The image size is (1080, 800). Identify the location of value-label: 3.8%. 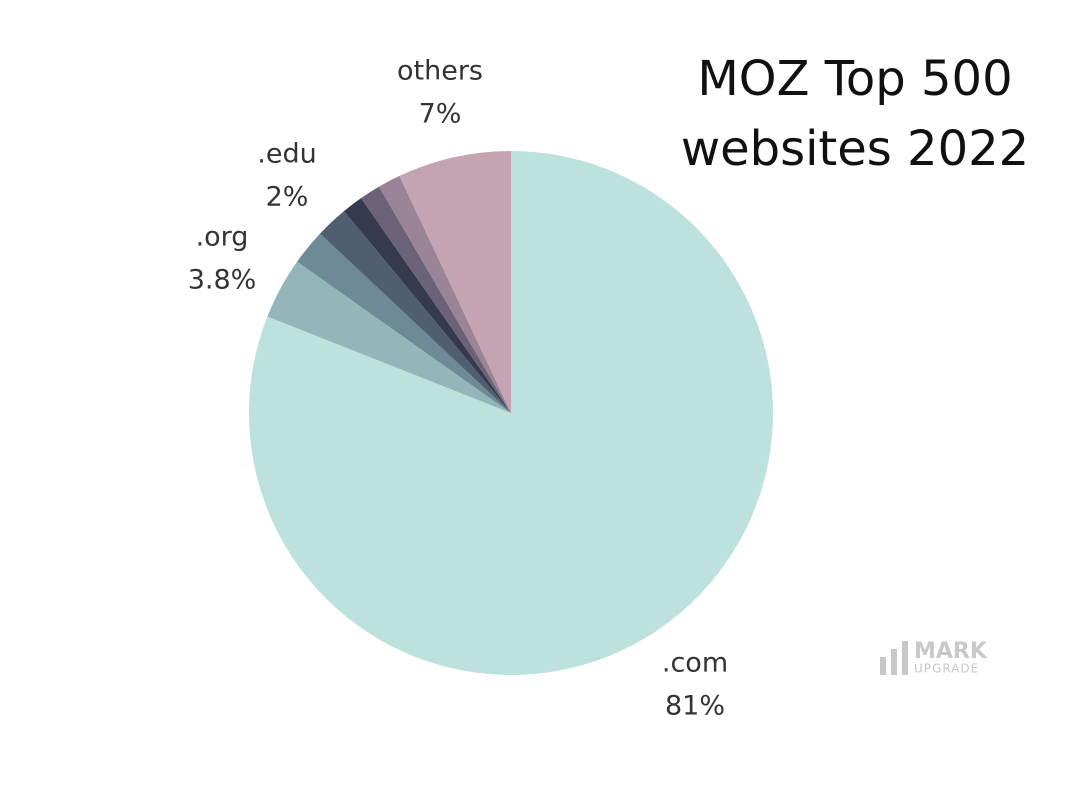
(222, 280).